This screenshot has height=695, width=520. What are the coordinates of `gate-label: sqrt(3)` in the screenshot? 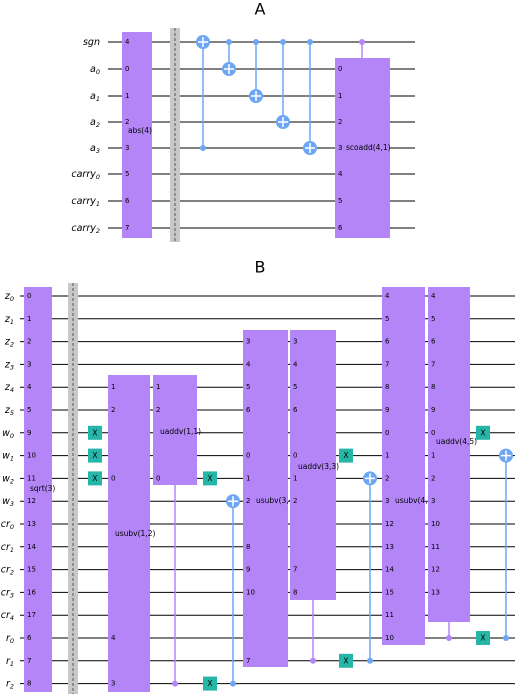 It's located at (42, 488).